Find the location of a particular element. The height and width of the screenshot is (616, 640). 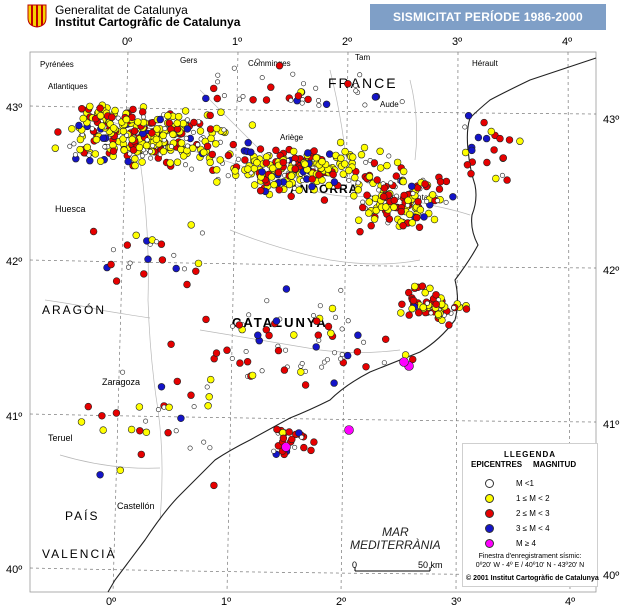

scale-start-label: 0 is located at coordinates (354, 565).